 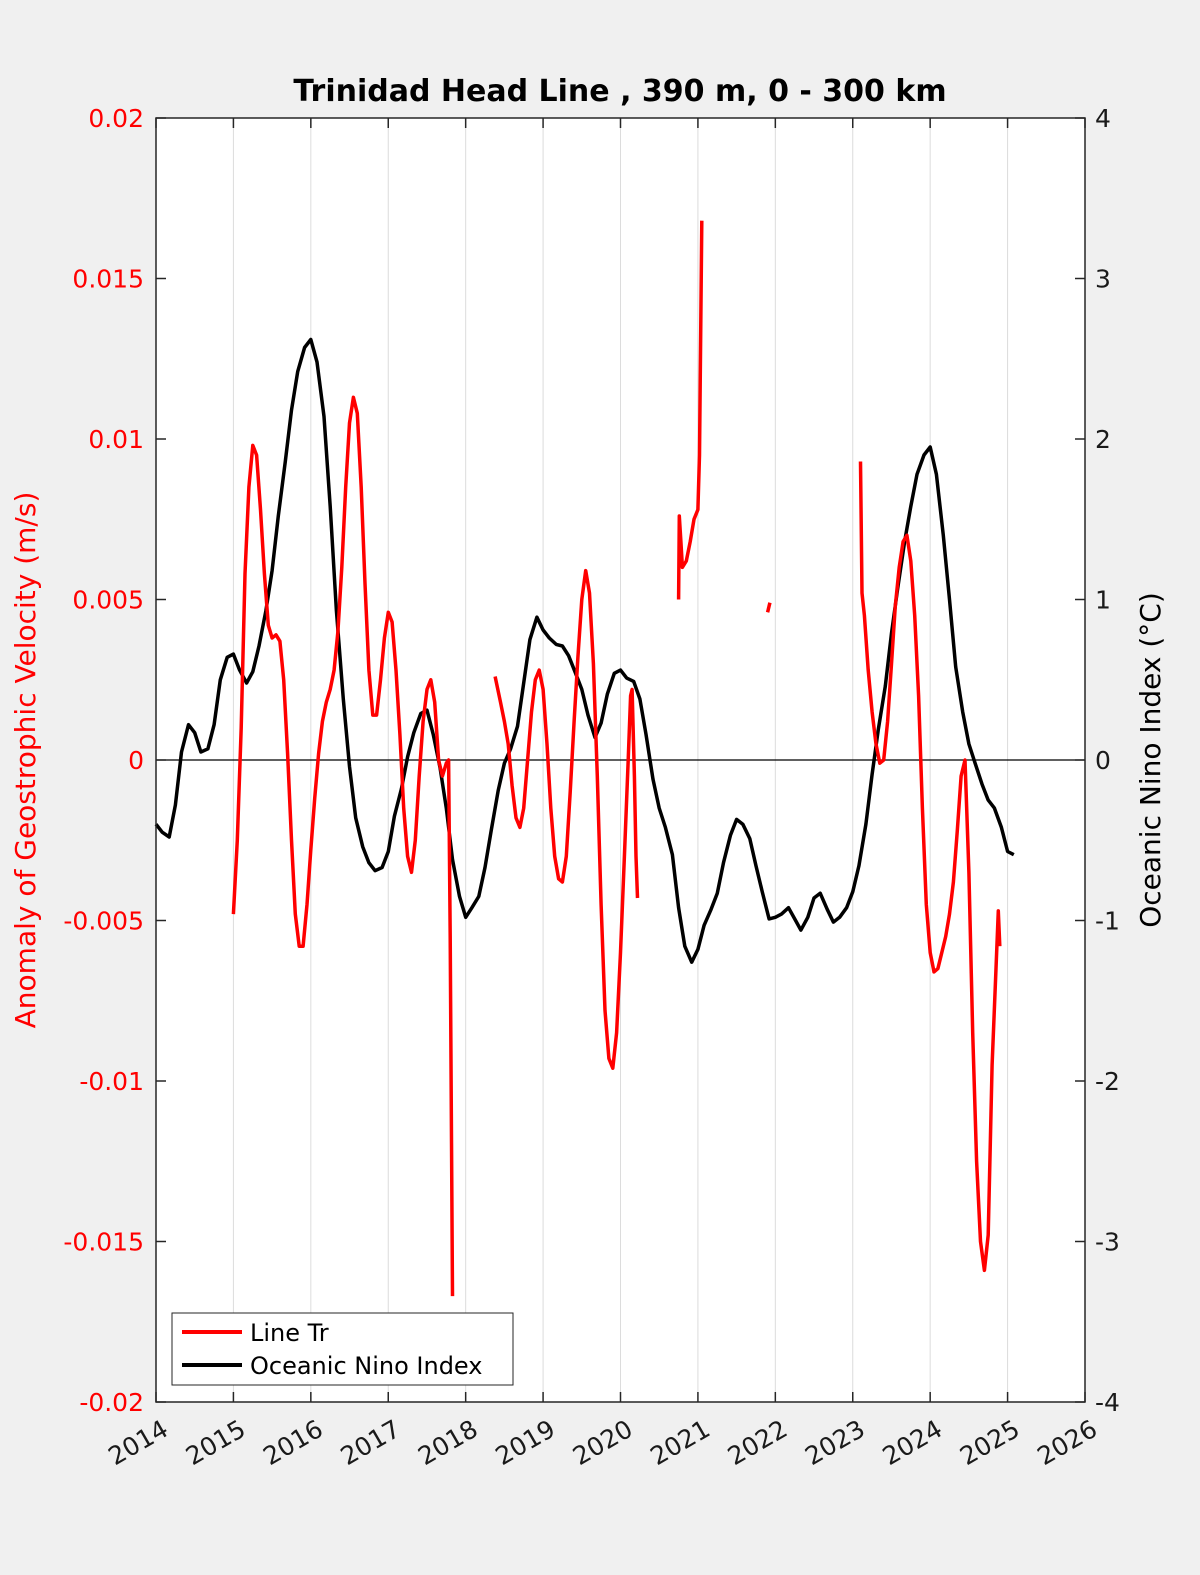 What do you see at coordinates (1150, 760) in the screenshot?
I see `right-y-axis-label: Oceanic Nino Index (°C)` at bounding box center [1150, 760].